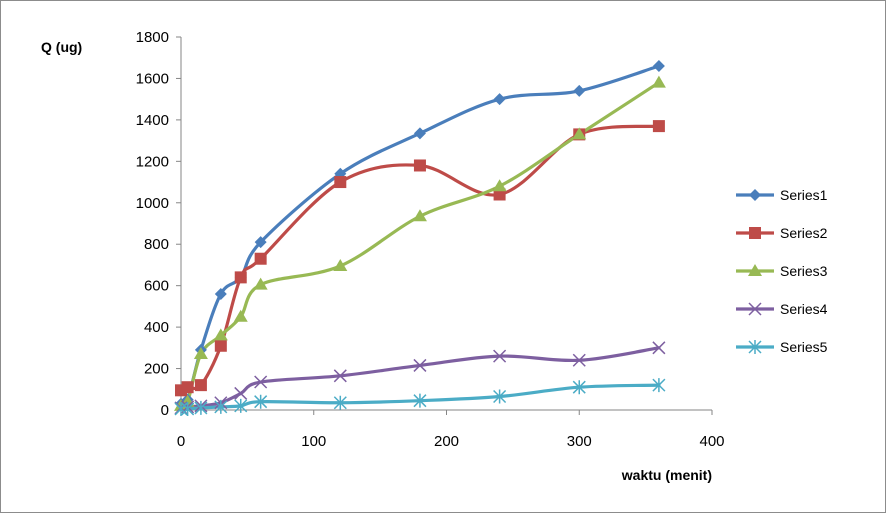 Image resolution: width=886 pixels, height=514 pixels. Describe the element at coordinates (152, 37) in the screenshot. I see `y-tick-label: 1800` at that location.